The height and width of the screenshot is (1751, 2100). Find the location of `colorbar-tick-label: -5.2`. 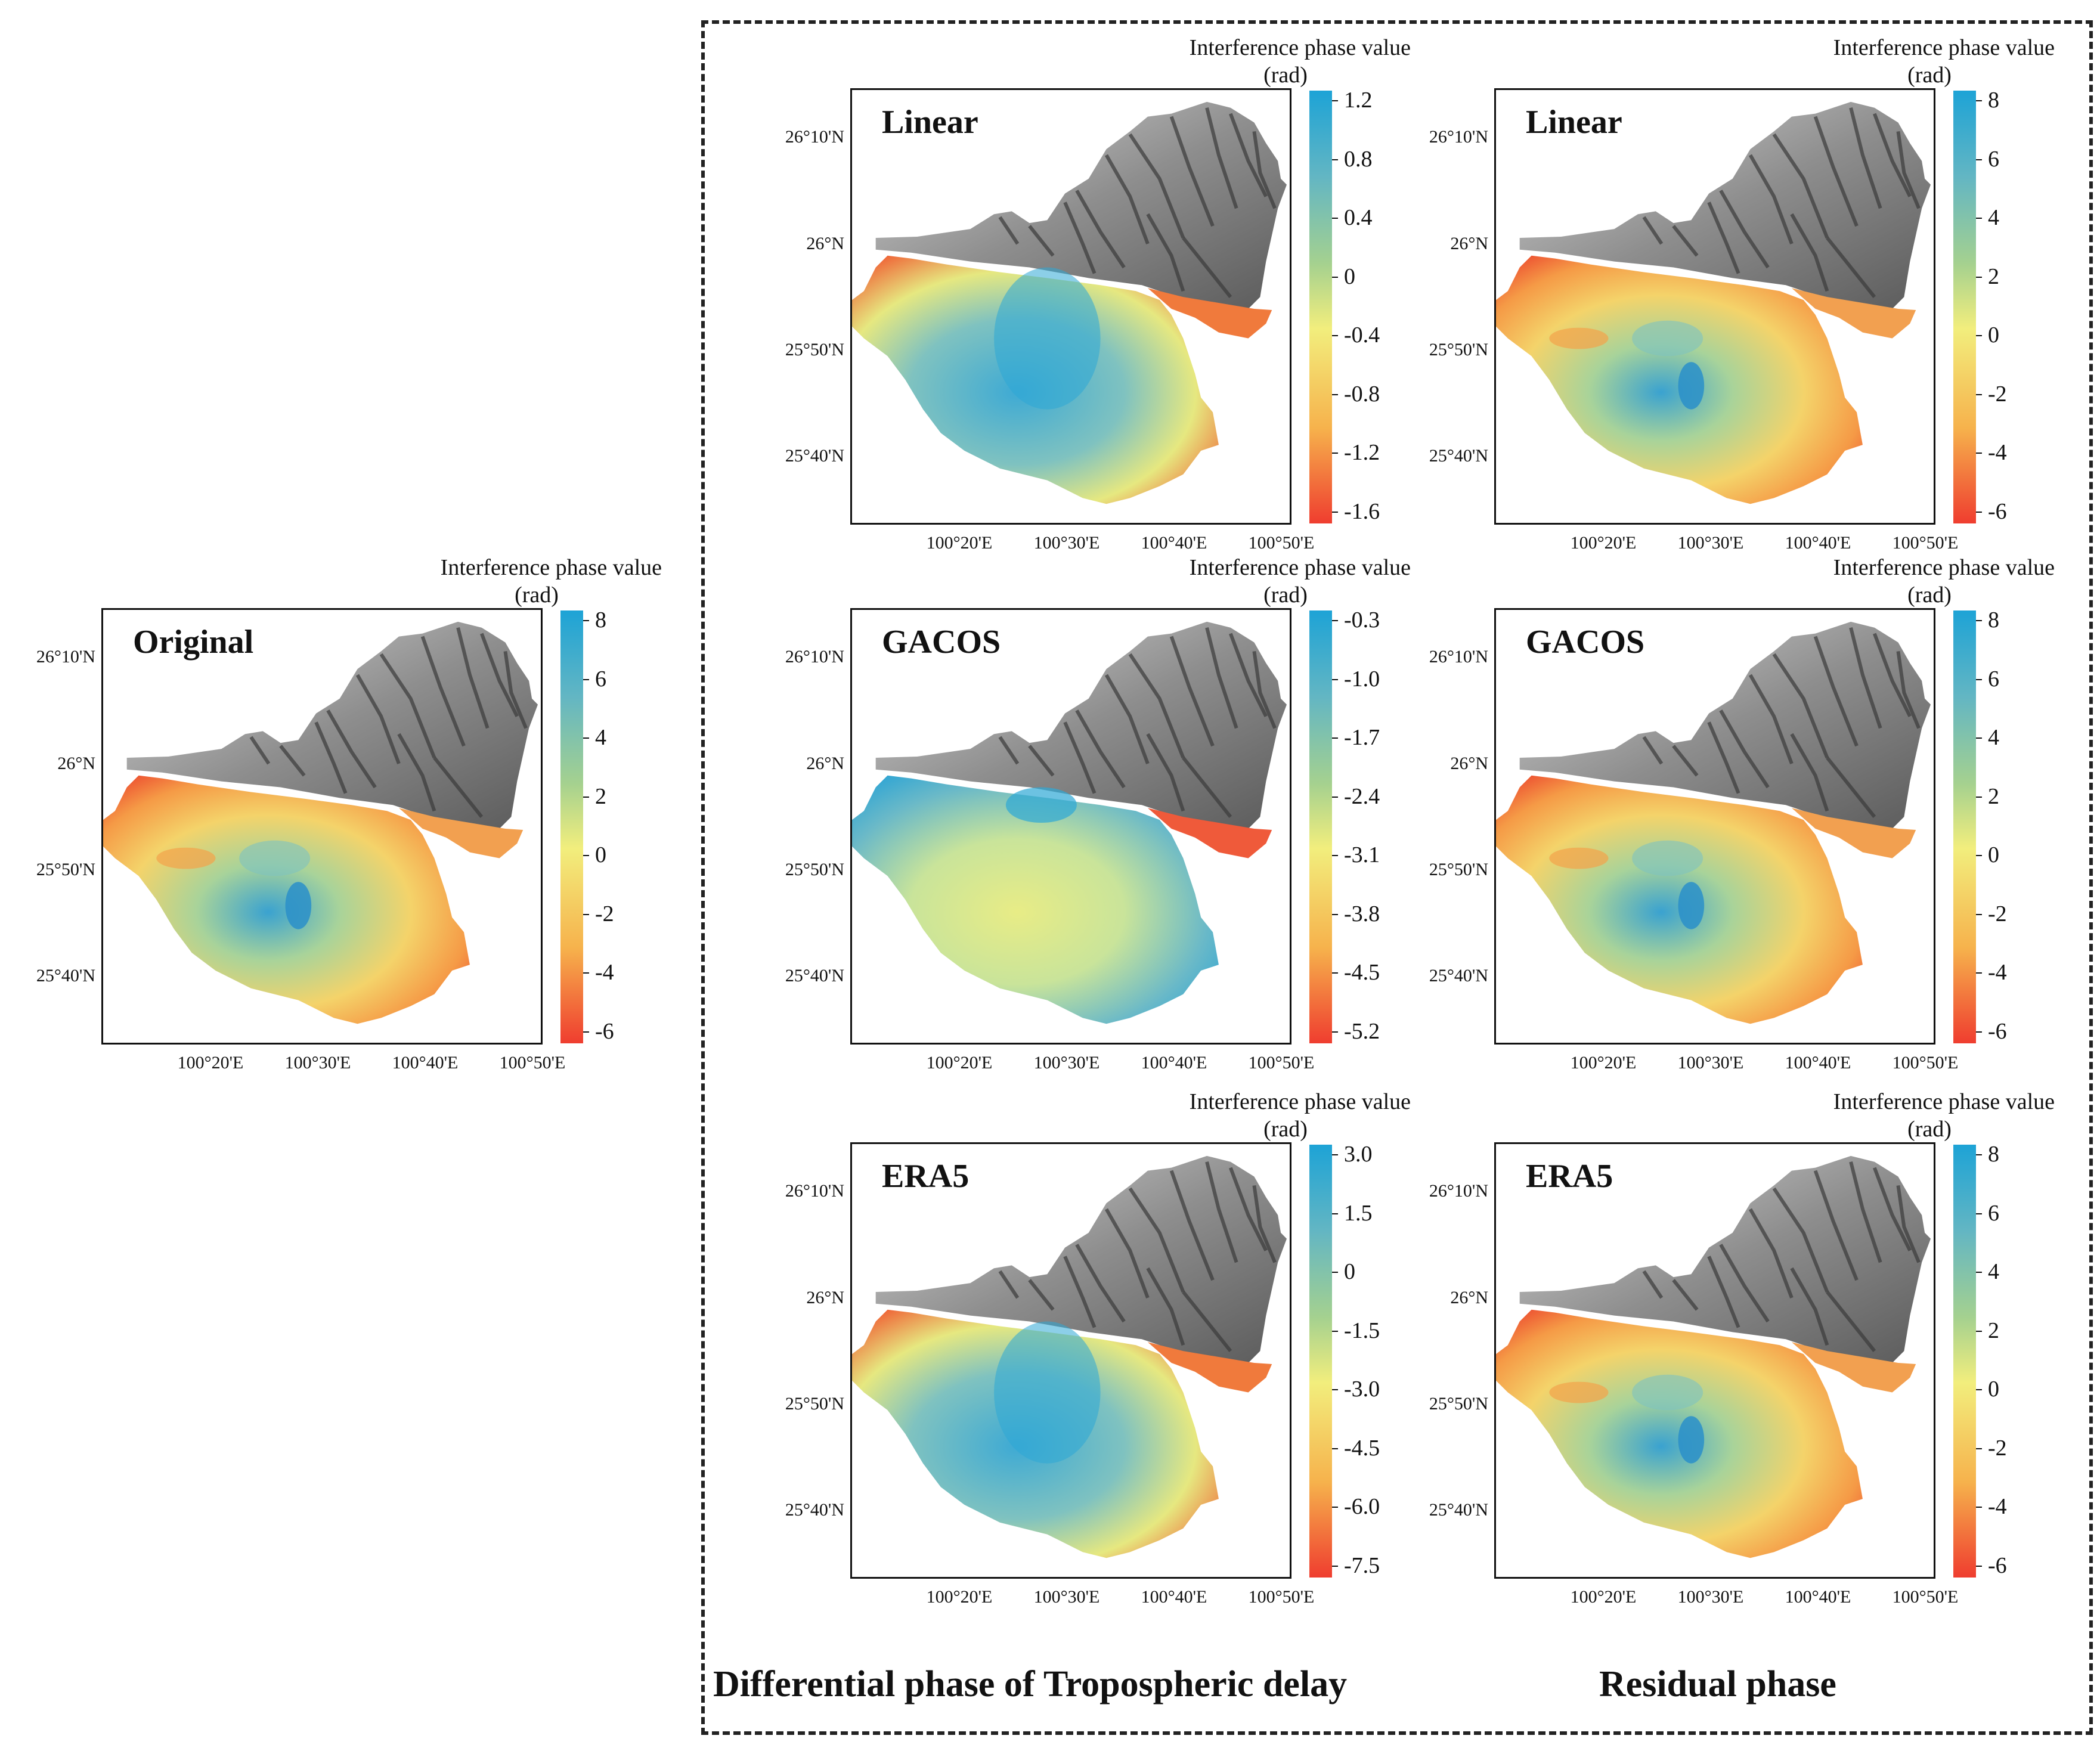

colorbar-tick-label: -5.2 is located at coordinates (1362, 1031).